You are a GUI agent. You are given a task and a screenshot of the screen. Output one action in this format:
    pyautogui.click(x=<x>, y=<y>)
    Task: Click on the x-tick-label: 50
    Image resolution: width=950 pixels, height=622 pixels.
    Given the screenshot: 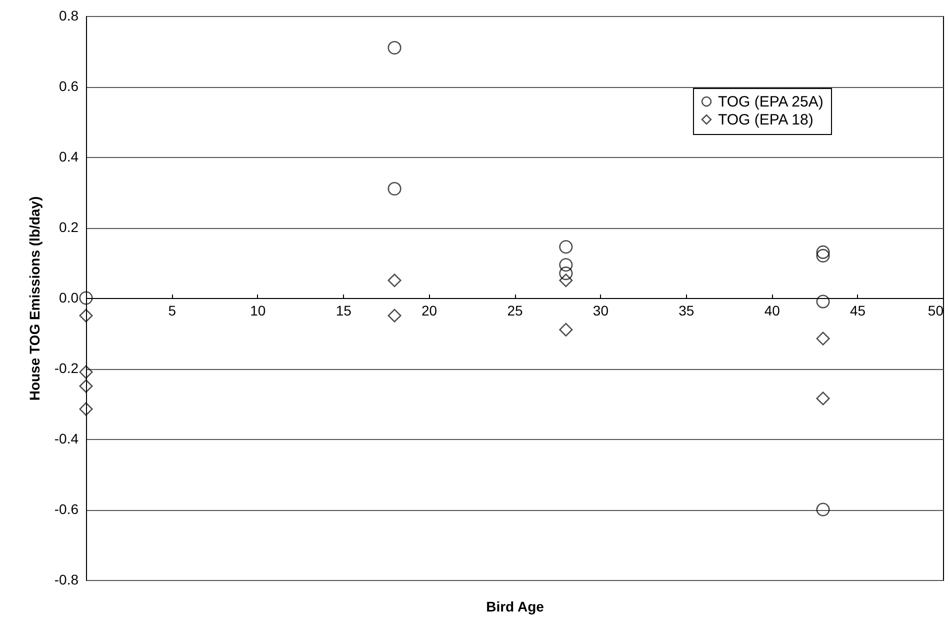 What is the action you would take?
    pyautogui.click(x=936, y=310)
    